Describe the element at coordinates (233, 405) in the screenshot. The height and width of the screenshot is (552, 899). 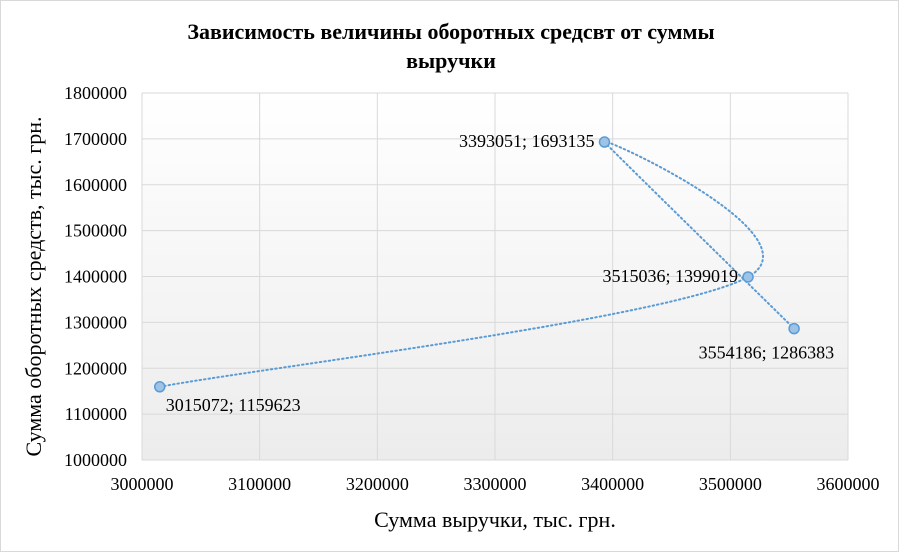
I see `data-label: 3015072; 1159623` at that location.